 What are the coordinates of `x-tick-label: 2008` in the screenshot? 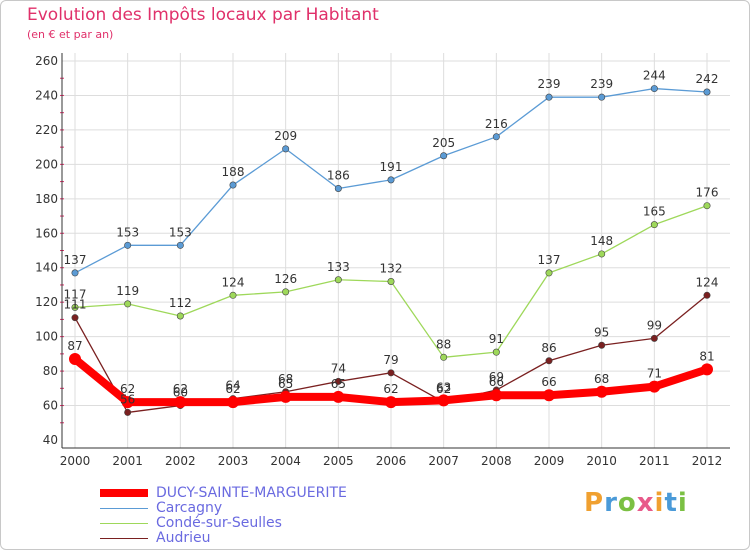 It's located at (496, 461).